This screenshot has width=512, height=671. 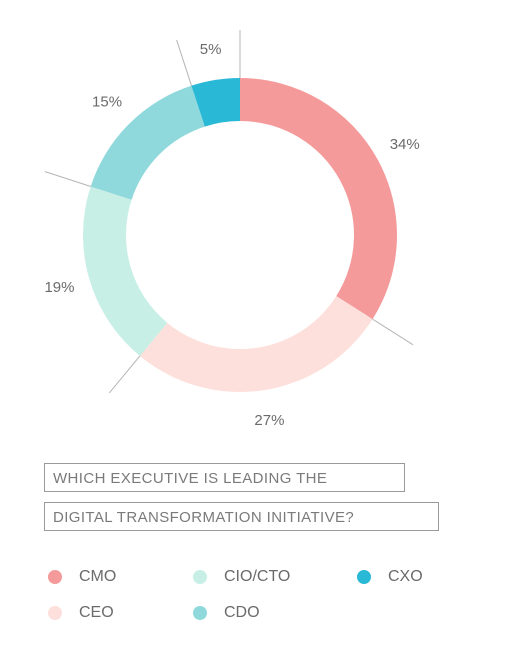 I want to click on legend-label-cxo: CXO, so click(x=405, y=576).